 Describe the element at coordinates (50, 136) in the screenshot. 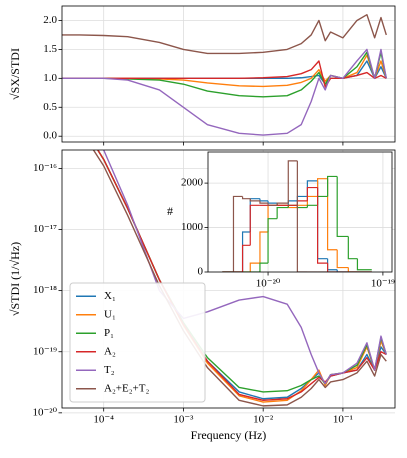

I see `y-tick-label: 0.0` at that location.